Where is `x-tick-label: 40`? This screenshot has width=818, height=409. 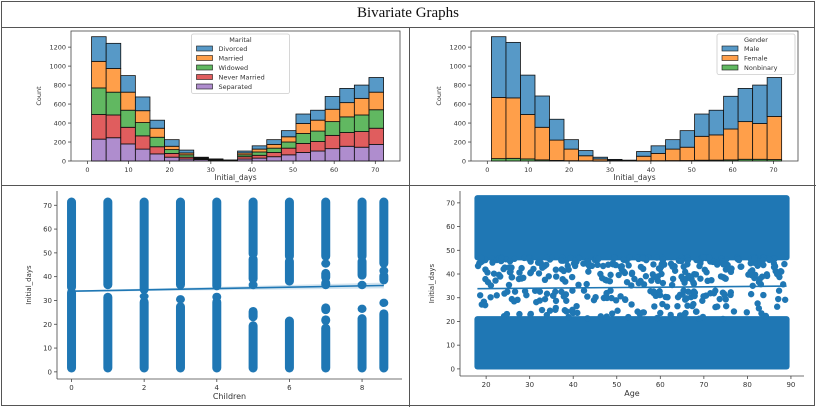 x-tick-label: 40 is located at coordinates (651, 170).